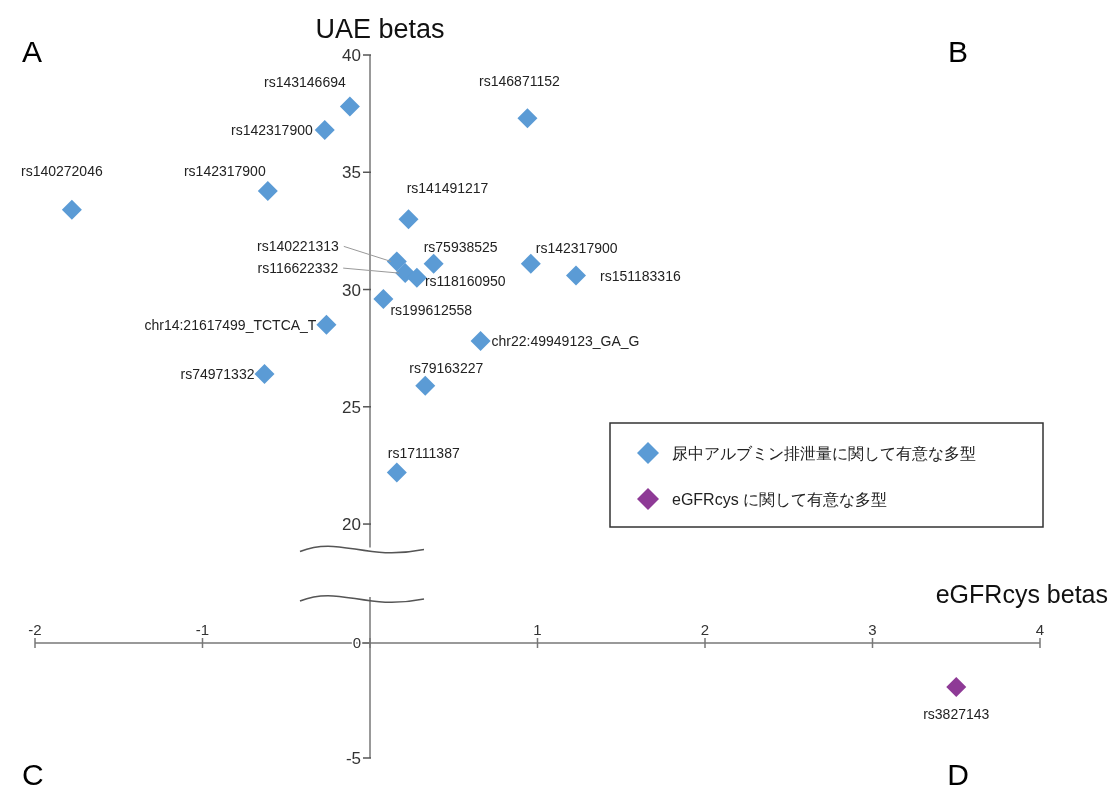 This screenshot has height=794, width=1112. What do you see at coordinates (298, 268) in the screenshot?
I see `data-label: rs116622332` at bounding box center [298, 268].